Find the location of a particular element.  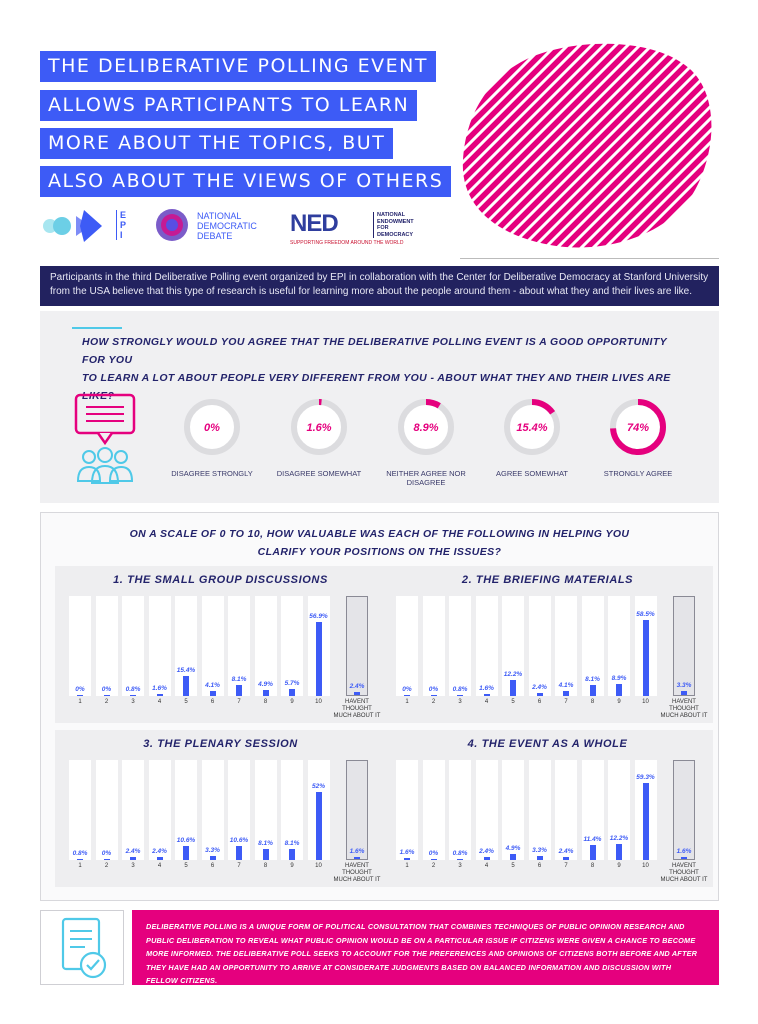

accent-line is located at coordinates (97, 328).